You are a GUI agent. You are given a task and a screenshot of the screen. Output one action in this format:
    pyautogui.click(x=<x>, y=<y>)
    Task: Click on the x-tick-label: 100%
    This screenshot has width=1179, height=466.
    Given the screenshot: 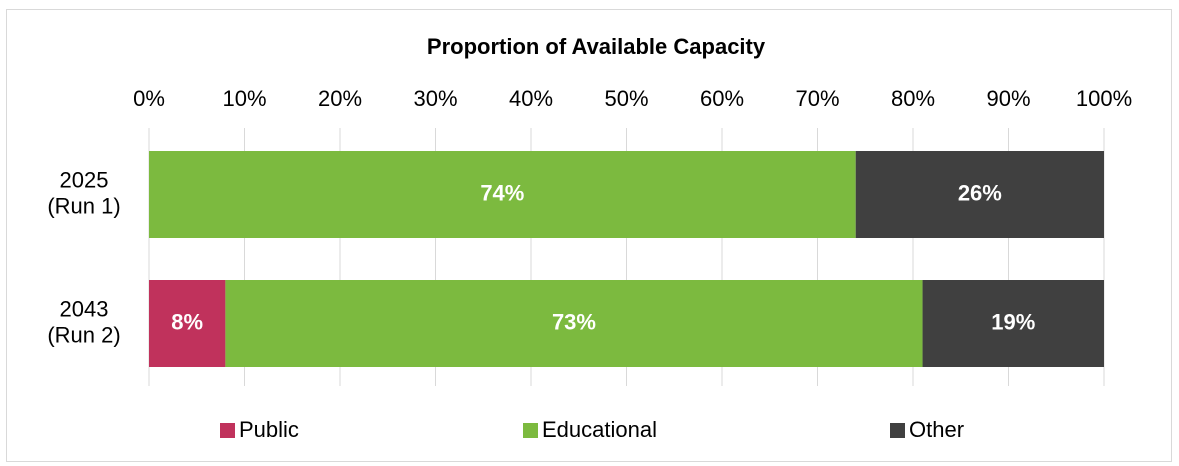 What is the action you would take?
    pyautogui.click(x=1104, y=98)
    